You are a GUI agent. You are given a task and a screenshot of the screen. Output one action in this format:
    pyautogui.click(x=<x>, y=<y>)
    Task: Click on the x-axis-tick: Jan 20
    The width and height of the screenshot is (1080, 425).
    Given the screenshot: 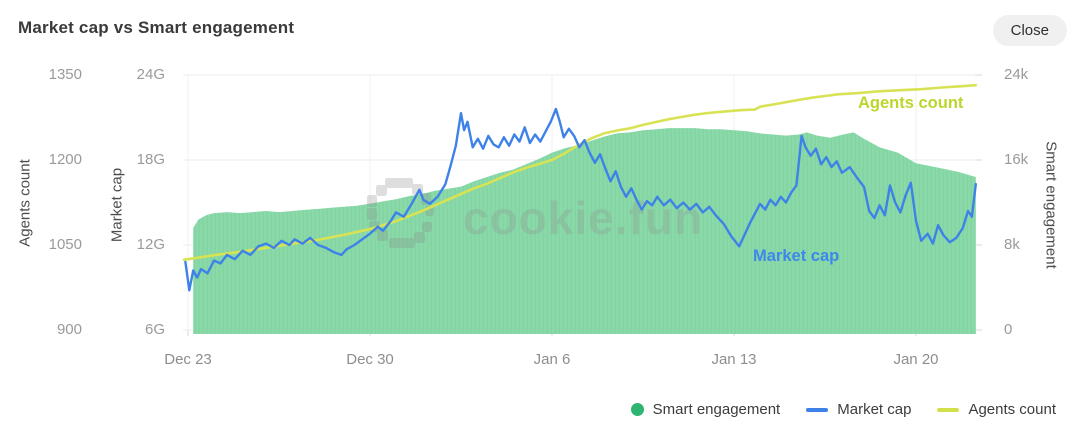 What is the action you would take?
    pyautogui.click(x=916, y=359)
    